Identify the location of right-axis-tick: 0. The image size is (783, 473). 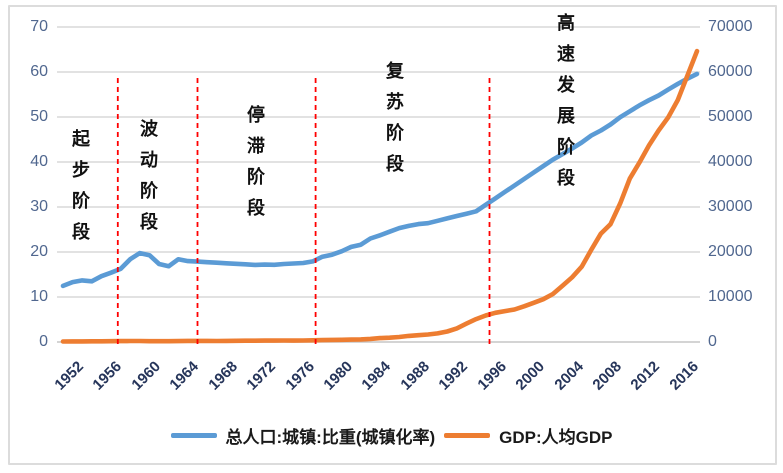
(712, 341).